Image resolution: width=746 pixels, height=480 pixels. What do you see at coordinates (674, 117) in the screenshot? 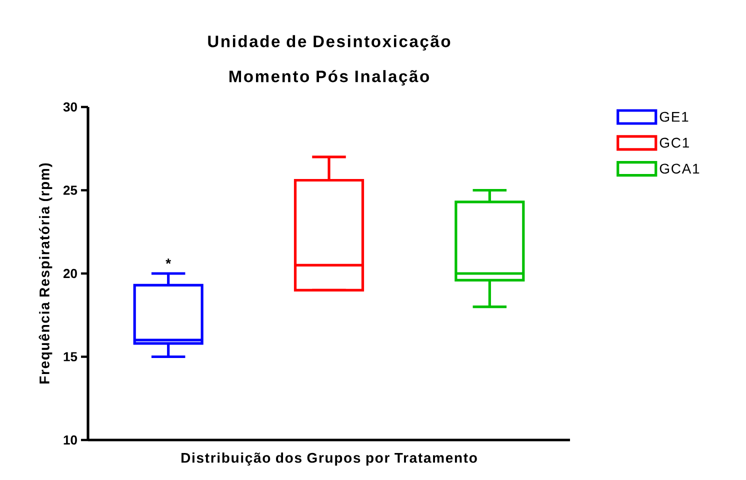
I see `legend-label: GE1` at bounding box center [674, 117].